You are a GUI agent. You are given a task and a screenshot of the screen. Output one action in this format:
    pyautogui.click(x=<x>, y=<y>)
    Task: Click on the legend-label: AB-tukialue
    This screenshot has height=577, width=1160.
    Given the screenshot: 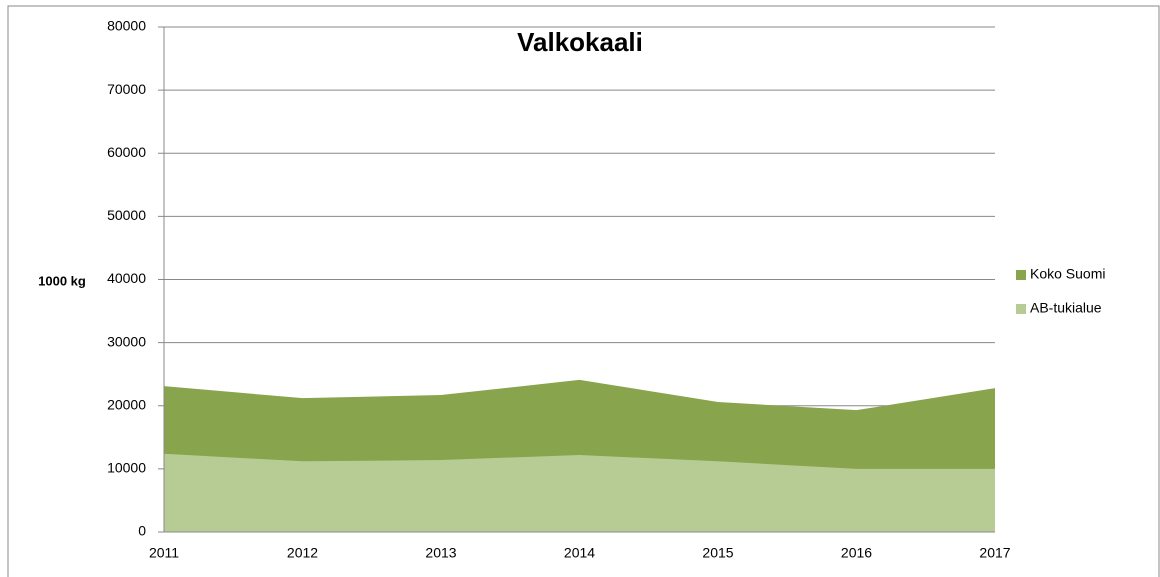 What is the action you would take?
    pyautogui.click(x=1066, y=308)
    